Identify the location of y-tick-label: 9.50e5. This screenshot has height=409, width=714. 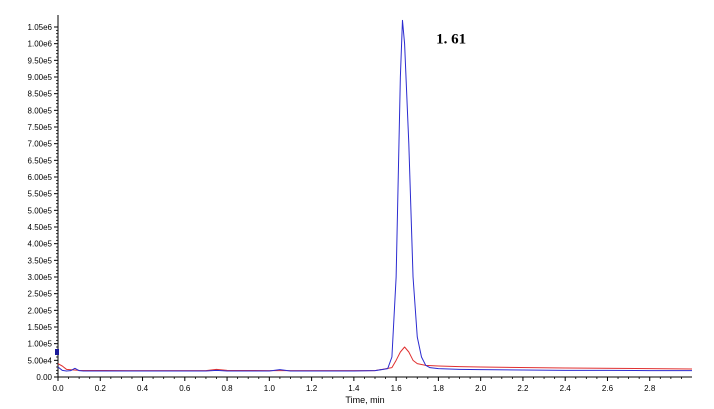
(40, 60).